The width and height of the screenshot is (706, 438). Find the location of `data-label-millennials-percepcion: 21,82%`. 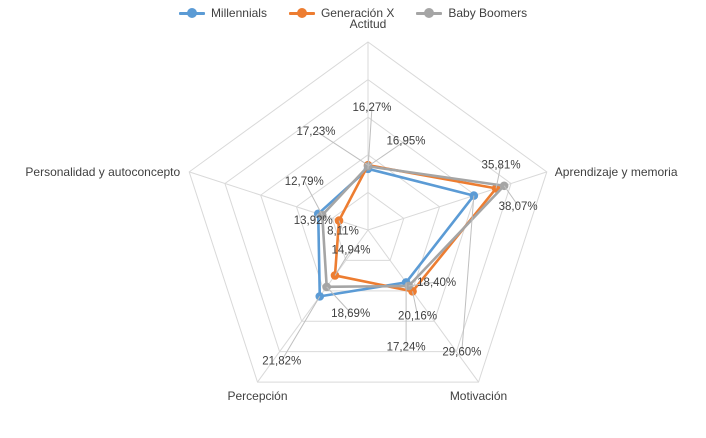

data-label-millennials-percepcion: 21,82% is located at coordinates (281, 361).